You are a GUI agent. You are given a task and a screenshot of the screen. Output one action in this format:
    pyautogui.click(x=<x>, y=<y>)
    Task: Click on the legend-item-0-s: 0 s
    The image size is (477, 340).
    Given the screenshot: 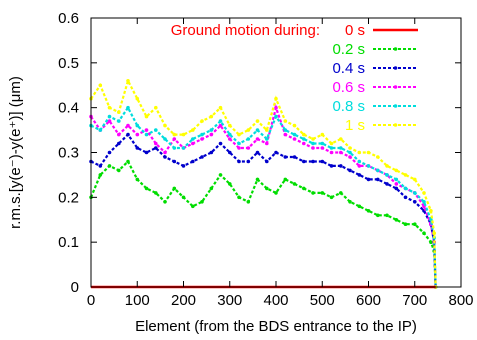 What is the action you would take?
    pyautogui.click(x=381, y=30)
    